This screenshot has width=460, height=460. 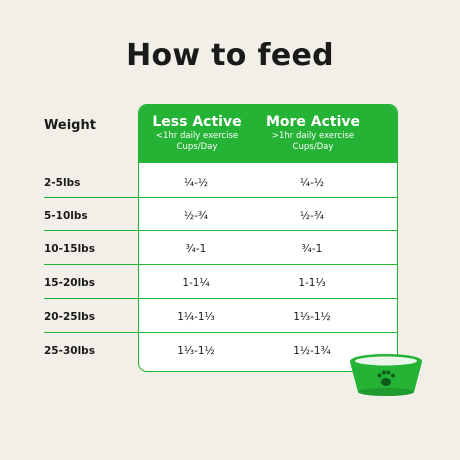 I want to click on row-weight-label: 2-5lbs, so click(x=62, y=183).